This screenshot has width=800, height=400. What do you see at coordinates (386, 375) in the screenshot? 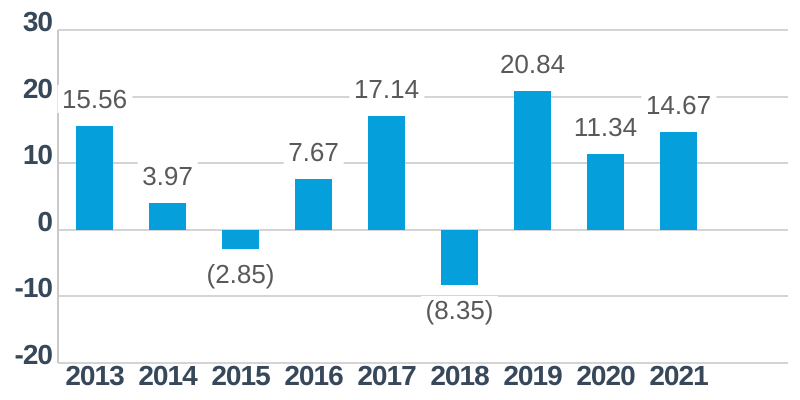
I see `x-axis-tick-label: 2017` at bounding box center [386, 375].